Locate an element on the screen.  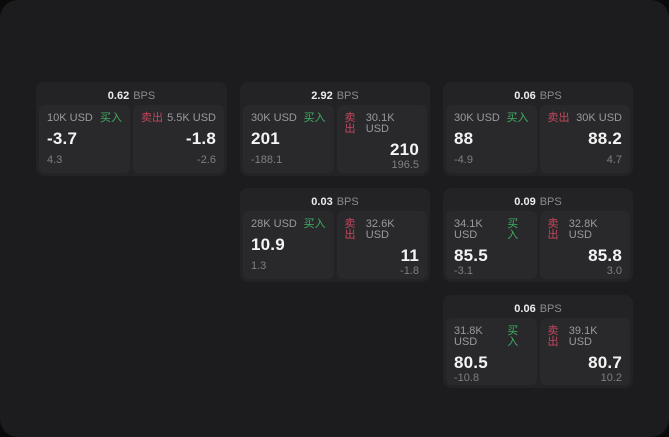
buy-sub-value: 4.3 is located at coordinates (55, 160).